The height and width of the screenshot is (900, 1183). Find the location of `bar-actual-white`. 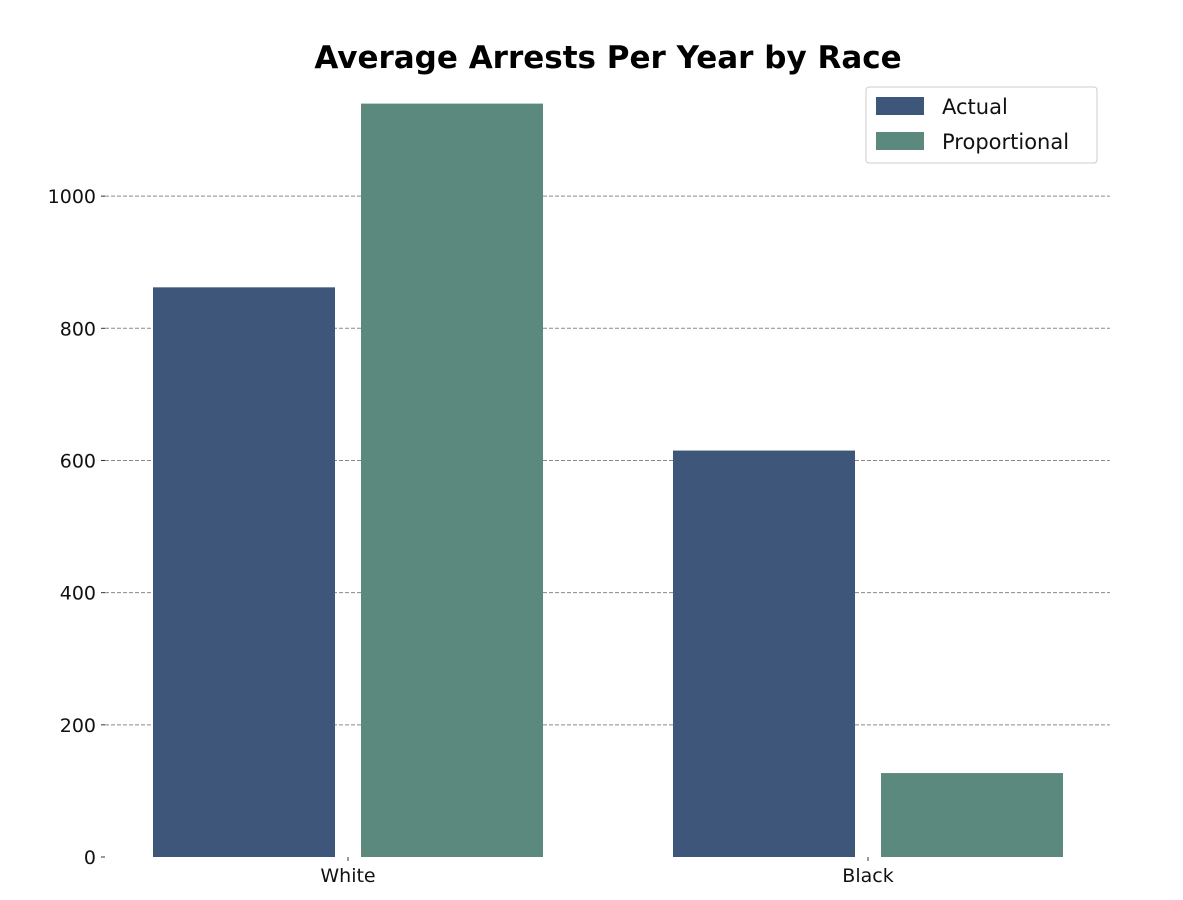

bar-actual-white is located at coordinates (244, 572).